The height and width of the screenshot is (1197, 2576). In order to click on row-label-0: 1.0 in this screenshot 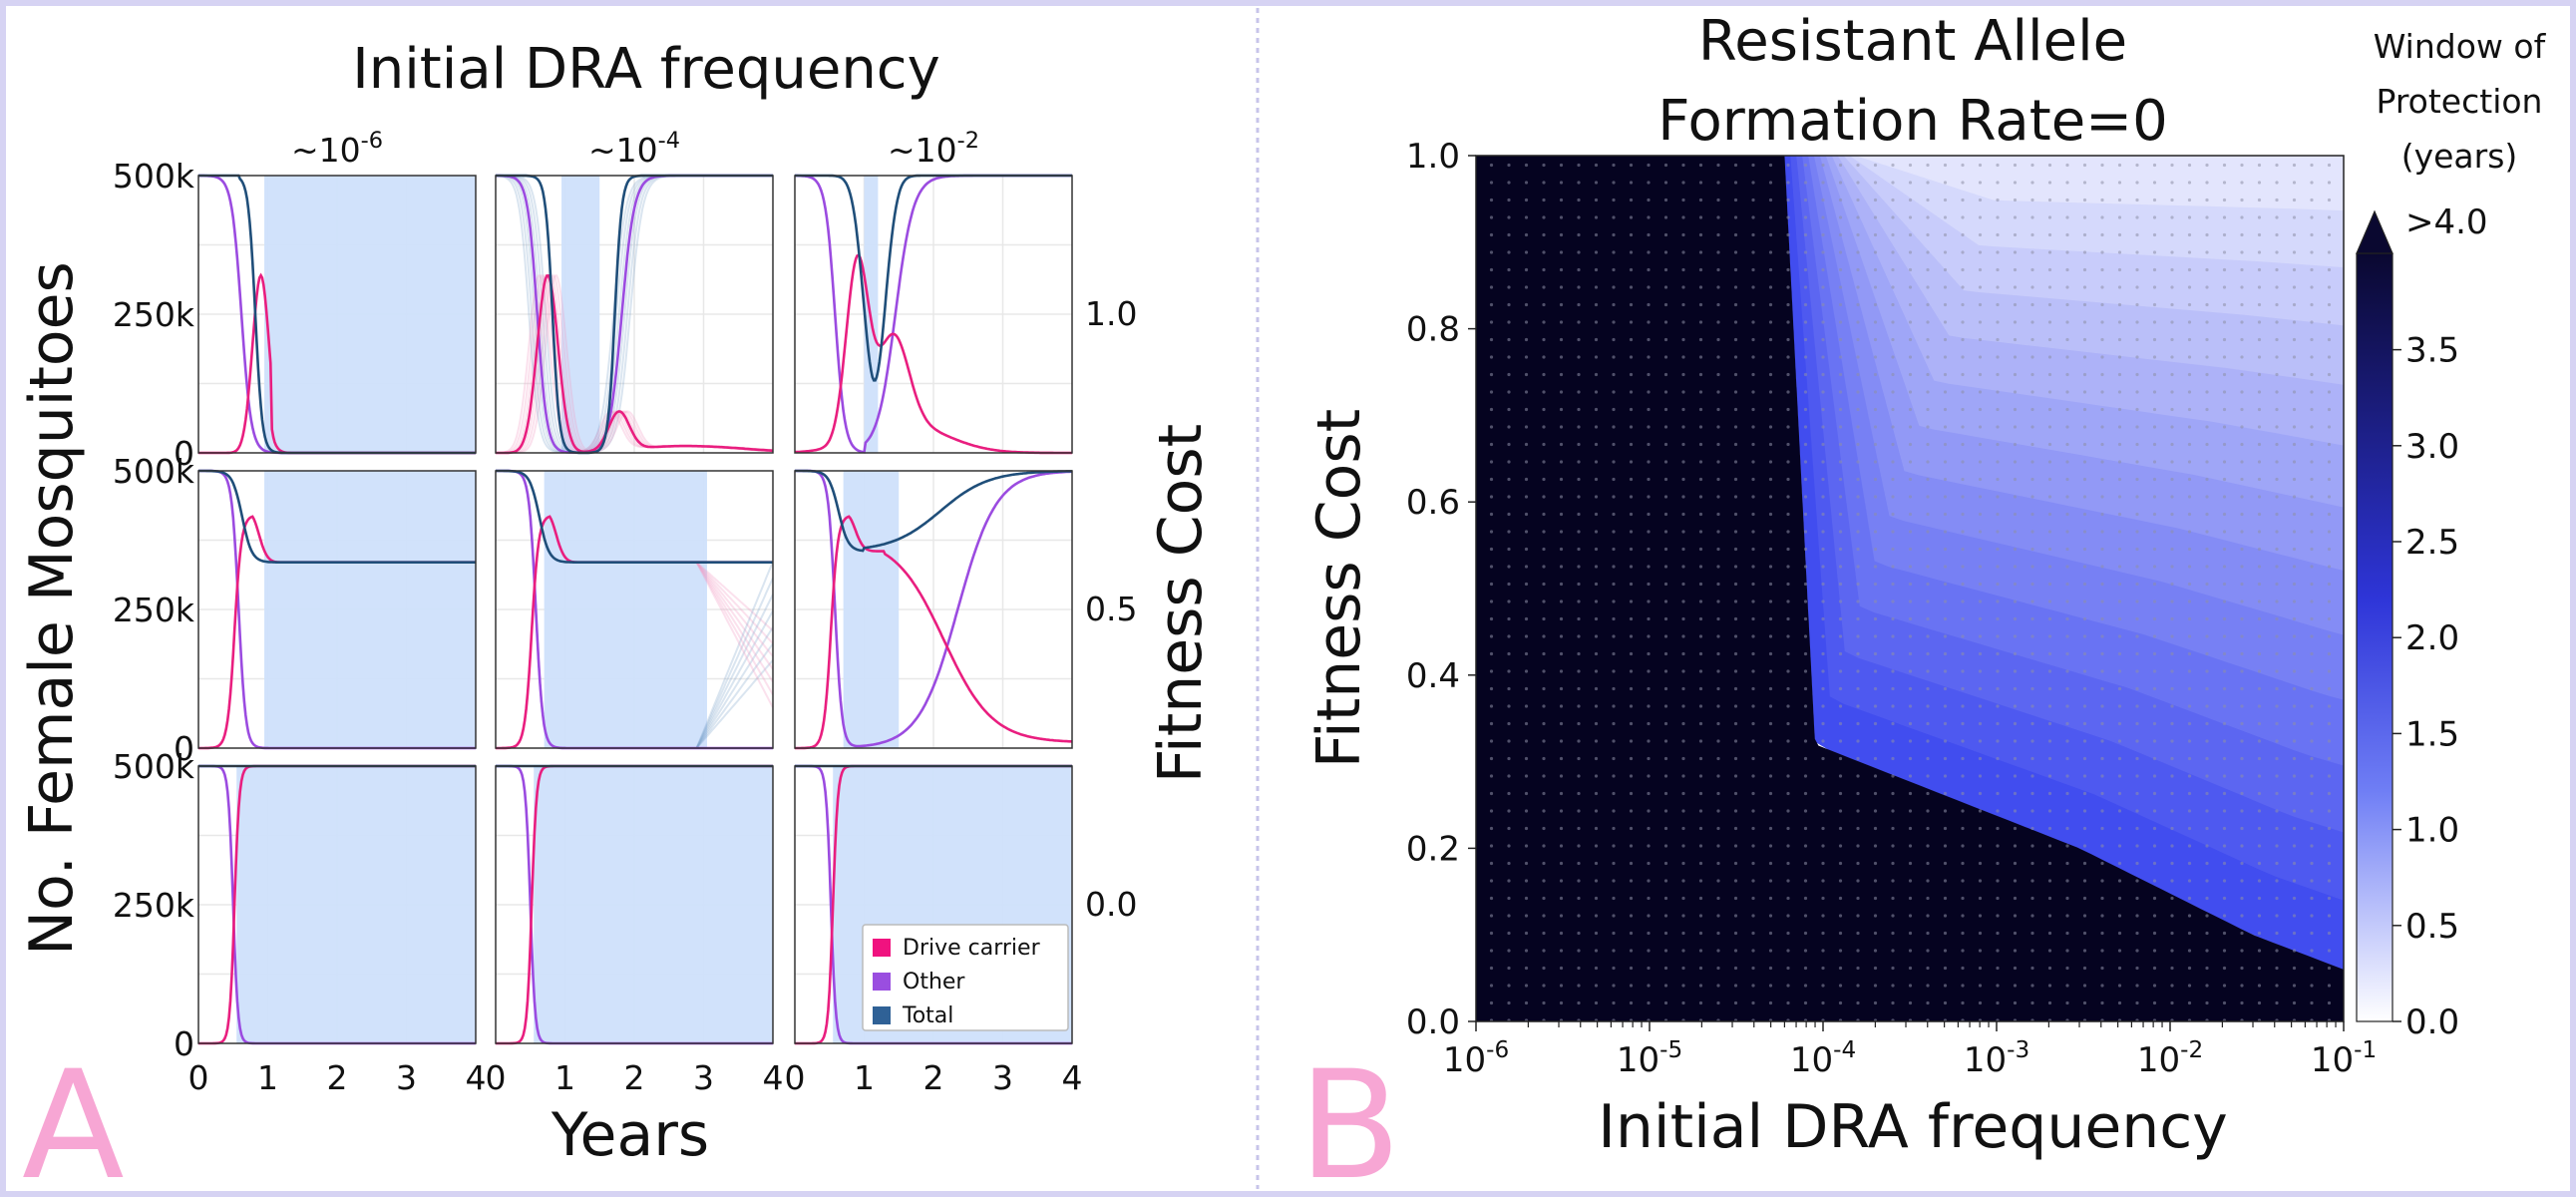, I will do `click(1111, 313)`.